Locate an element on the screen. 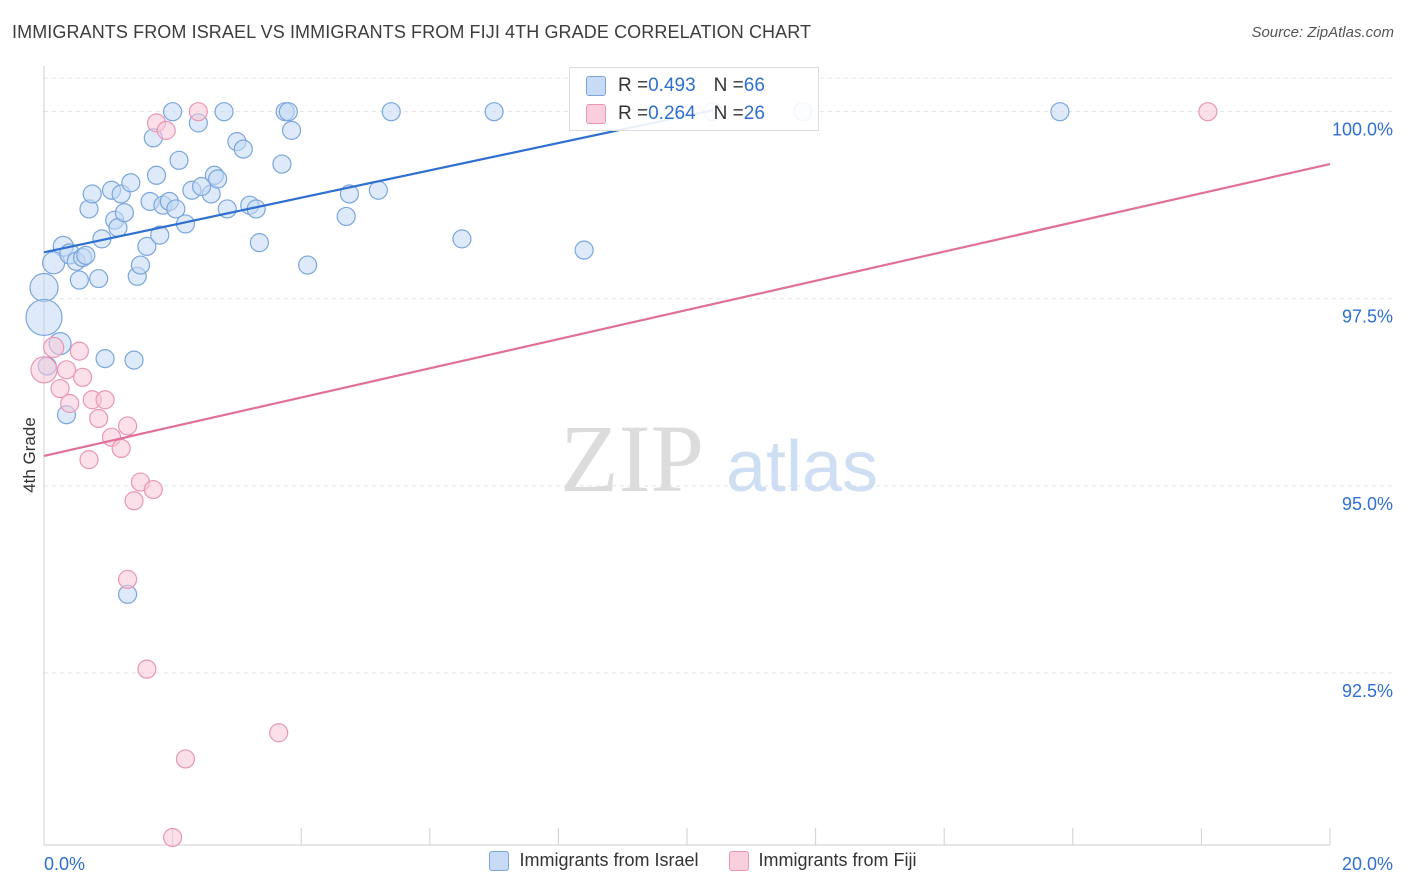 This screenshot has height=892, width=1406. stats-row-fiji: R = 0.264 N = 26 is located at coordinates (675, 114).